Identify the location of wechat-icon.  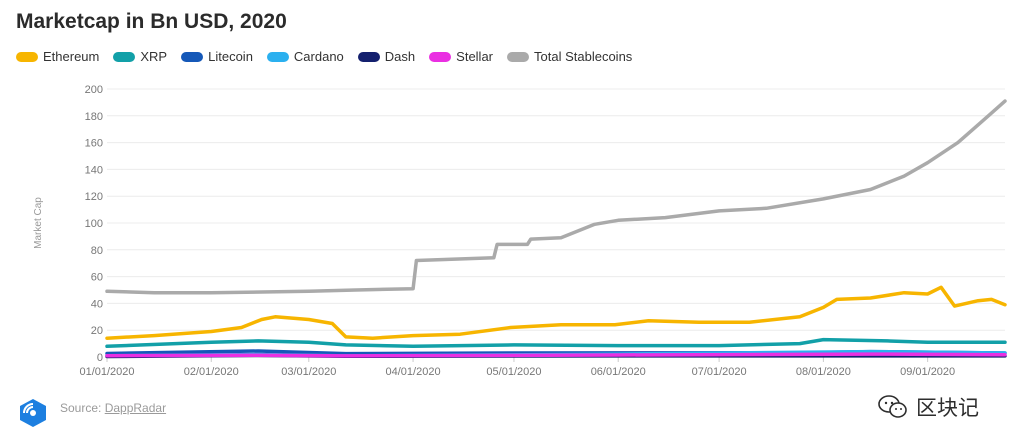
(892, 406).